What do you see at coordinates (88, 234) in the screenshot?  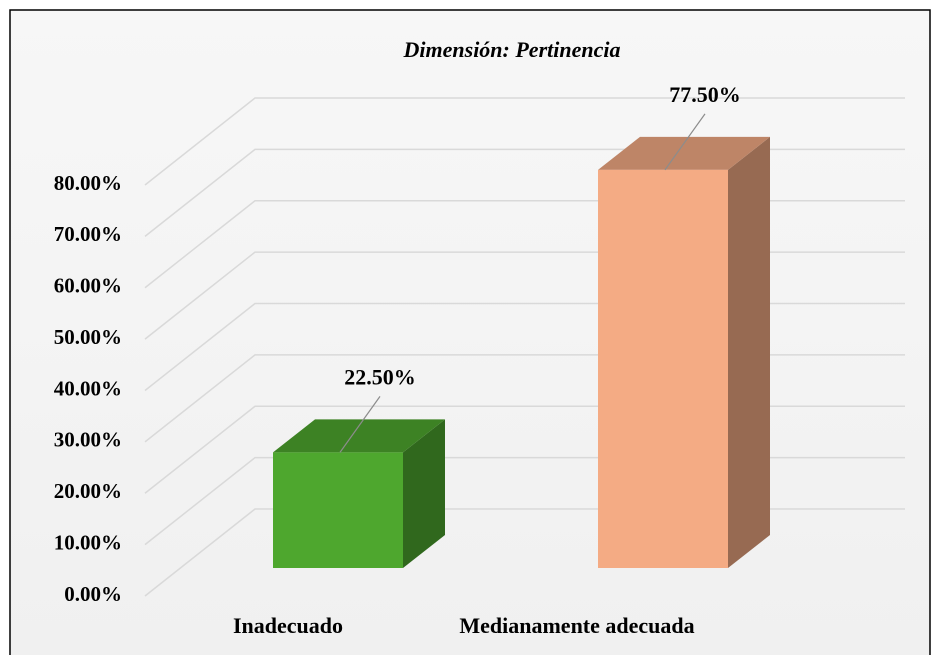 I see `y-tick-label: 70.00%` at bounding box center [88, 234].